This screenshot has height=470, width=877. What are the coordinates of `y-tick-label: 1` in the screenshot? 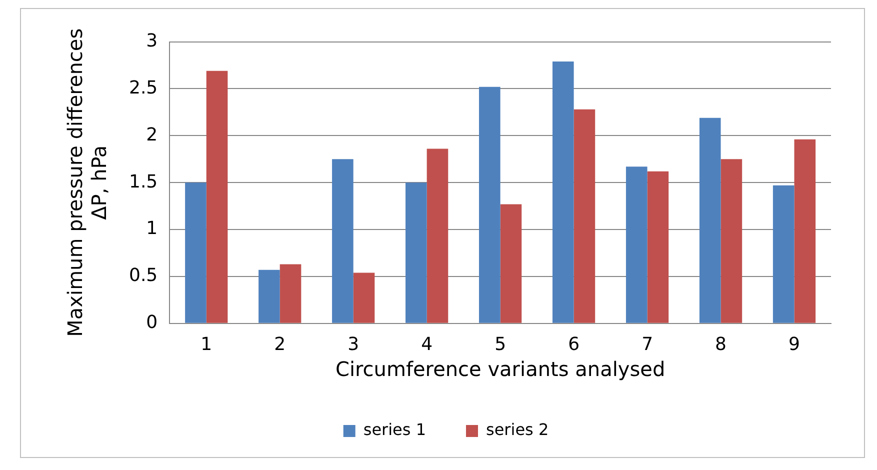 It's located at (152, 229).